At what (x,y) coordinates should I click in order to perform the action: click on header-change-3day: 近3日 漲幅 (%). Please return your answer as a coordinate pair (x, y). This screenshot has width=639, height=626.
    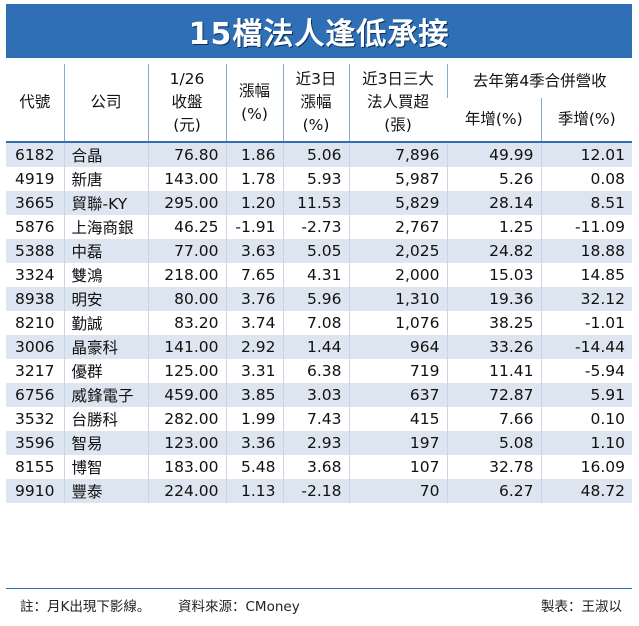
    Looking at the image, I should click on (315, 103).